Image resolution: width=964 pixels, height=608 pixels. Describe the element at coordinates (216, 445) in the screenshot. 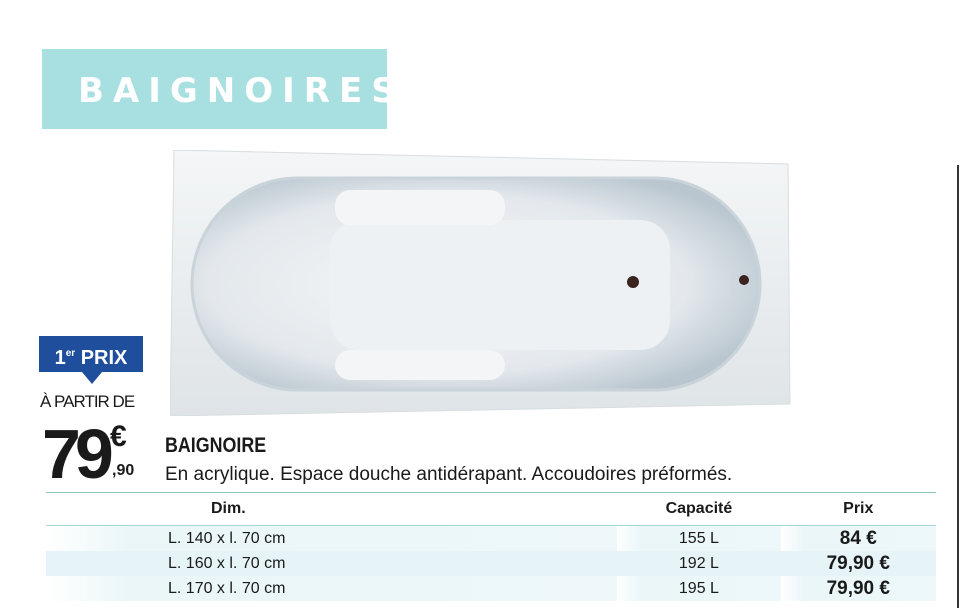

I see `product-name: BAIGNOIRE` at that location.